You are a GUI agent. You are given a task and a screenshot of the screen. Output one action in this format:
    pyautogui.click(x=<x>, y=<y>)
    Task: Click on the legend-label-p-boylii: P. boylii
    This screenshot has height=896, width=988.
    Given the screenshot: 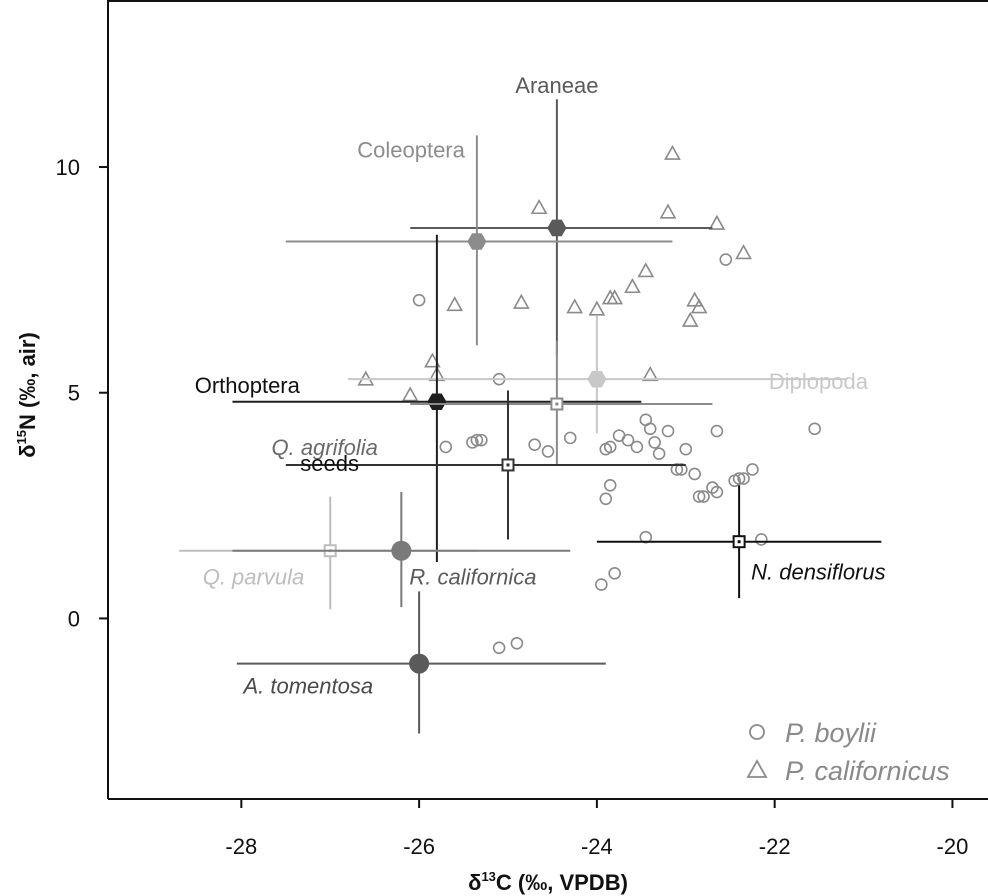 What is the action you would take?
    pyautogui.click(x=831, y=733)
    